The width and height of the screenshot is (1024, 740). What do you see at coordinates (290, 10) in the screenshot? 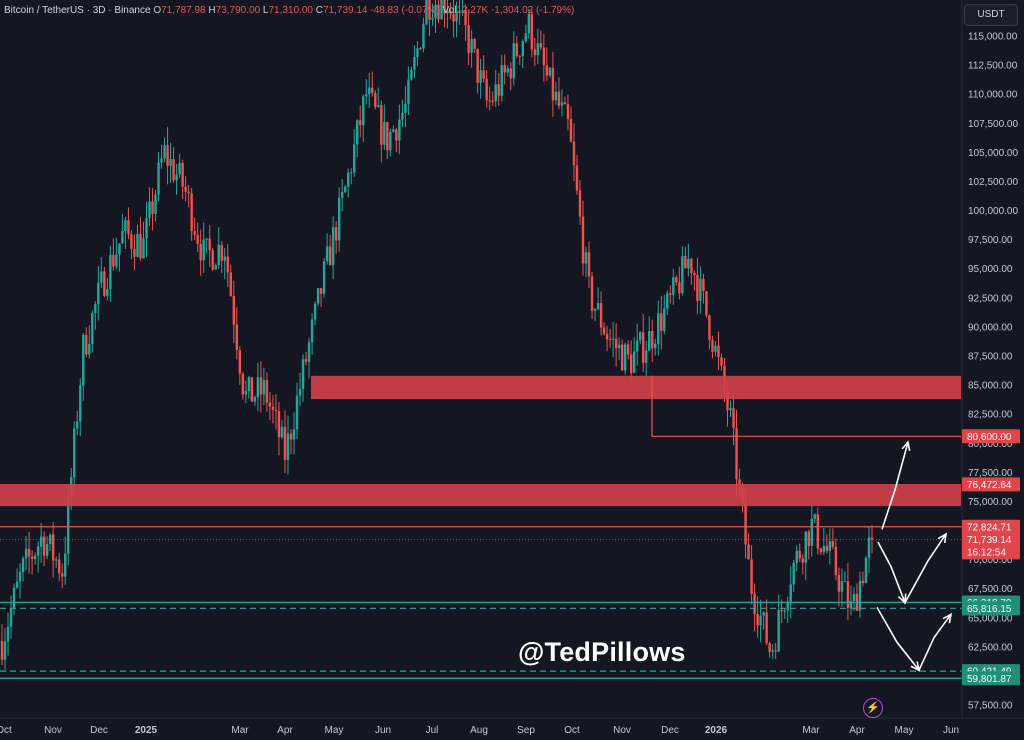
I see `low-value: 71,310.00` at bounding box center [290, 10].